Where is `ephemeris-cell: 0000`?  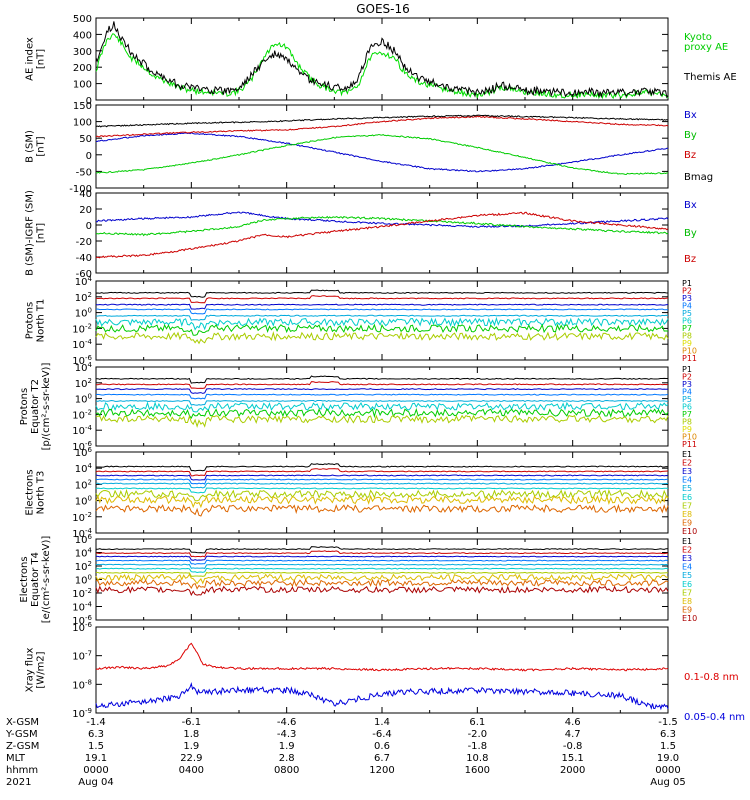 ephemeris-cell: 0000 is located at coordinates (667, 770).